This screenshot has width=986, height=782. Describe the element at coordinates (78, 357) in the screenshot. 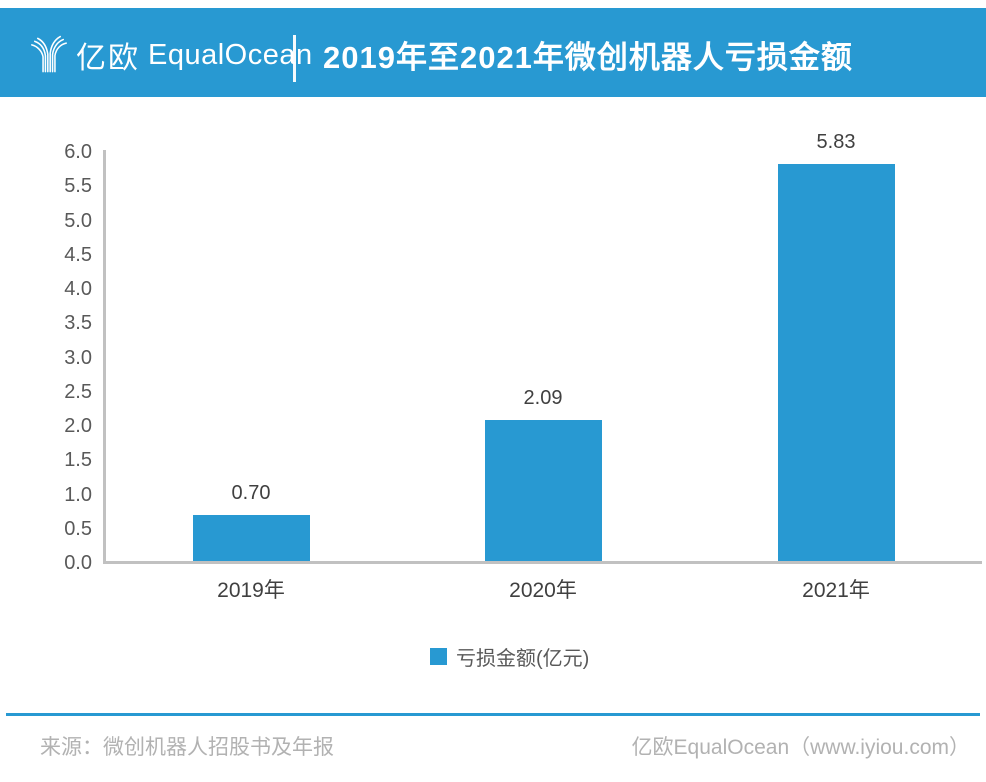

I see `y-tick-label: 3.0` at that location.